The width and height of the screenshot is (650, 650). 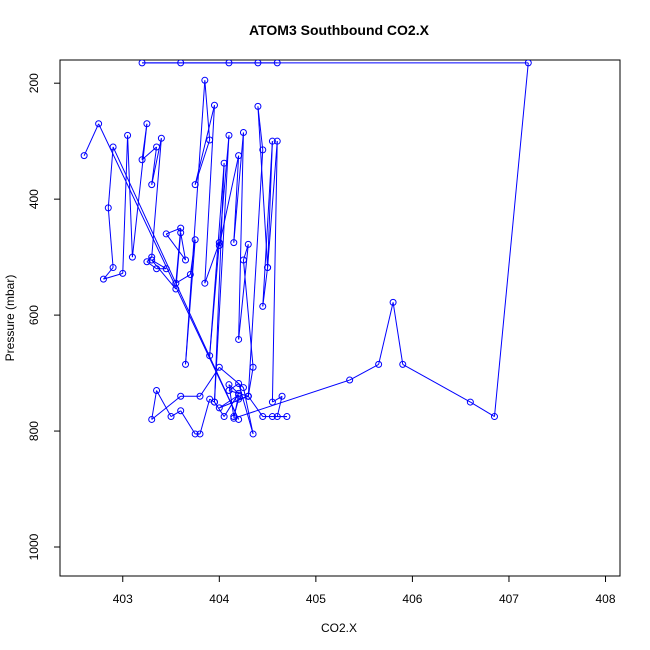 What do you see at coordinates (34, 315) in the screenshot?
I see `y-tick-label: 600` at bounding box center [34, 315].